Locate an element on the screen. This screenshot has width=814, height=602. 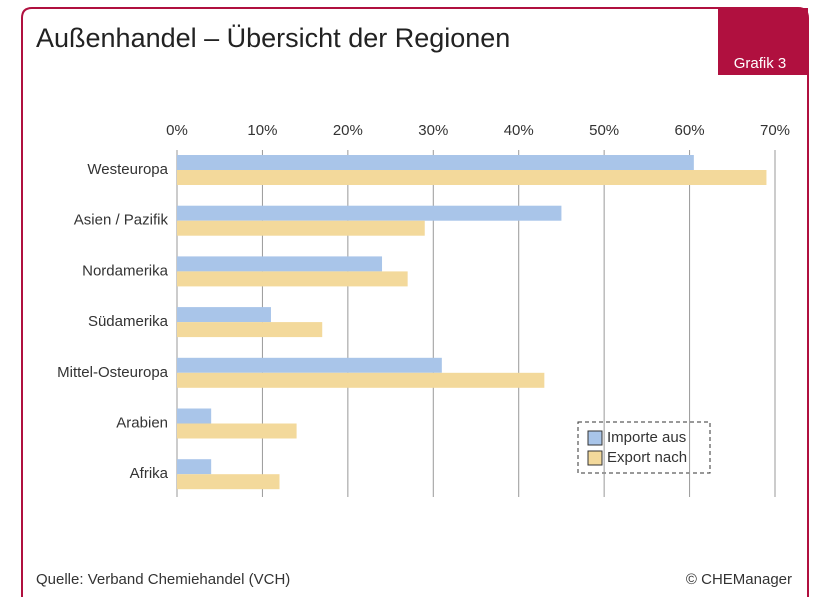
y-tick-label: Mittel-Osteuropa is located at coordinates (113, 372).